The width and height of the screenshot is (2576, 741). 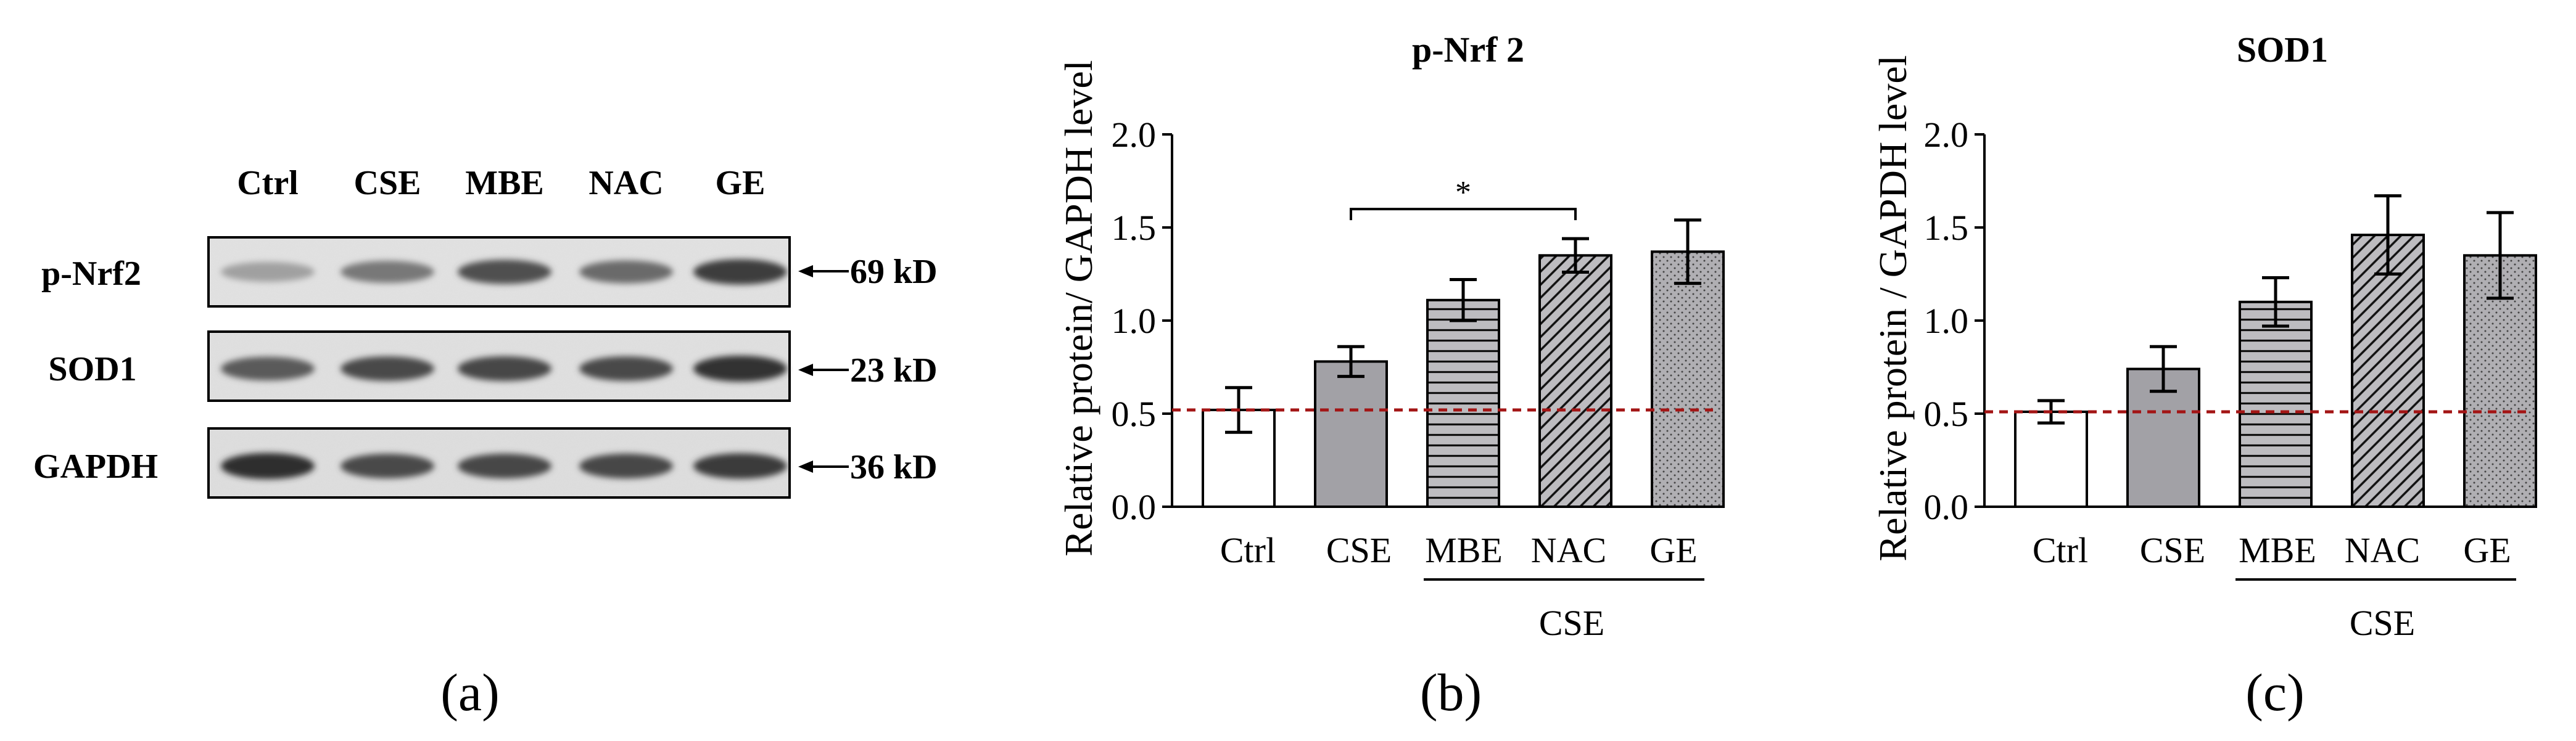 What do you see at coordinates (504, 183) in the screenshot?
I see `lane-label-mbe: MBE` at bounding box center [504, 183].